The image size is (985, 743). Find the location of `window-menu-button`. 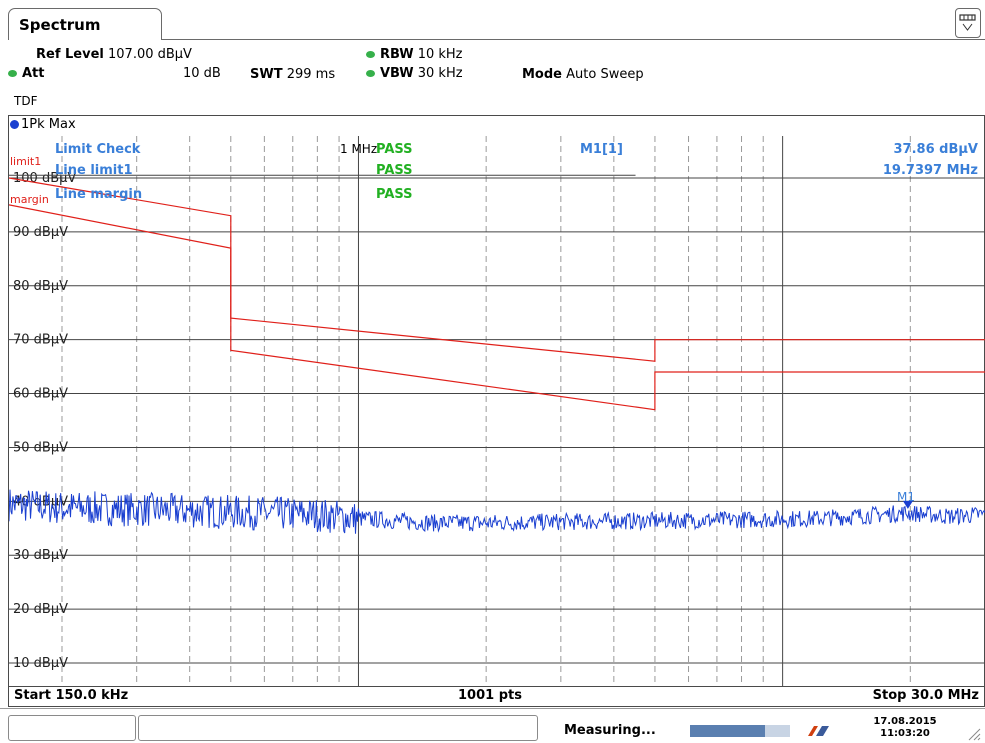

window-menu-button is located at coordinates (968, 23).